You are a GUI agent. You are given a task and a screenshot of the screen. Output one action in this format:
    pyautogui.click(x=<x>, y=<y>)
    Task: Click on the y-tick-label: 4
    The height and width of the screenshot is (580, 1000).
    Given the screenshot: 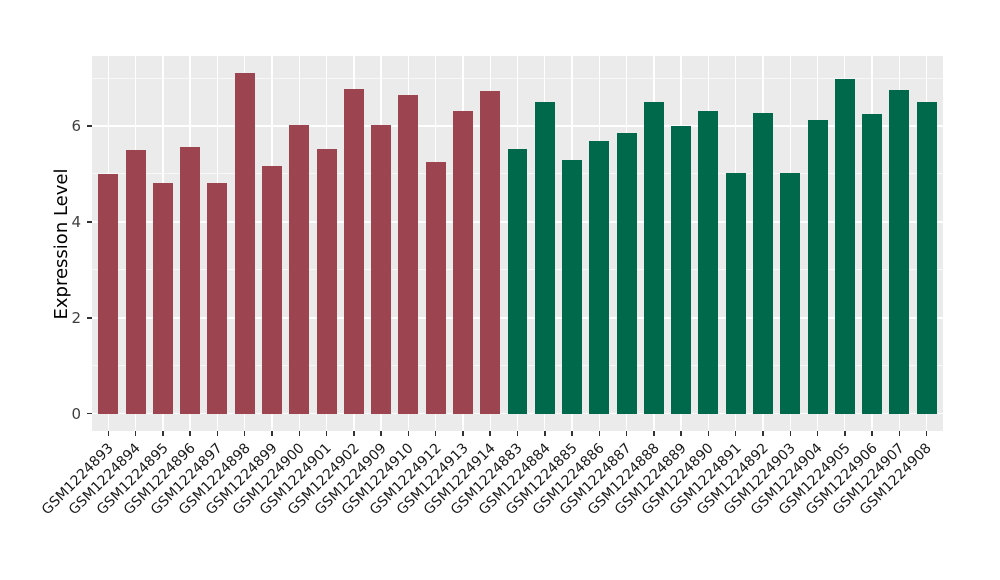 What is the action you would take?
    pyautogui.click(x=76, y=221)
    